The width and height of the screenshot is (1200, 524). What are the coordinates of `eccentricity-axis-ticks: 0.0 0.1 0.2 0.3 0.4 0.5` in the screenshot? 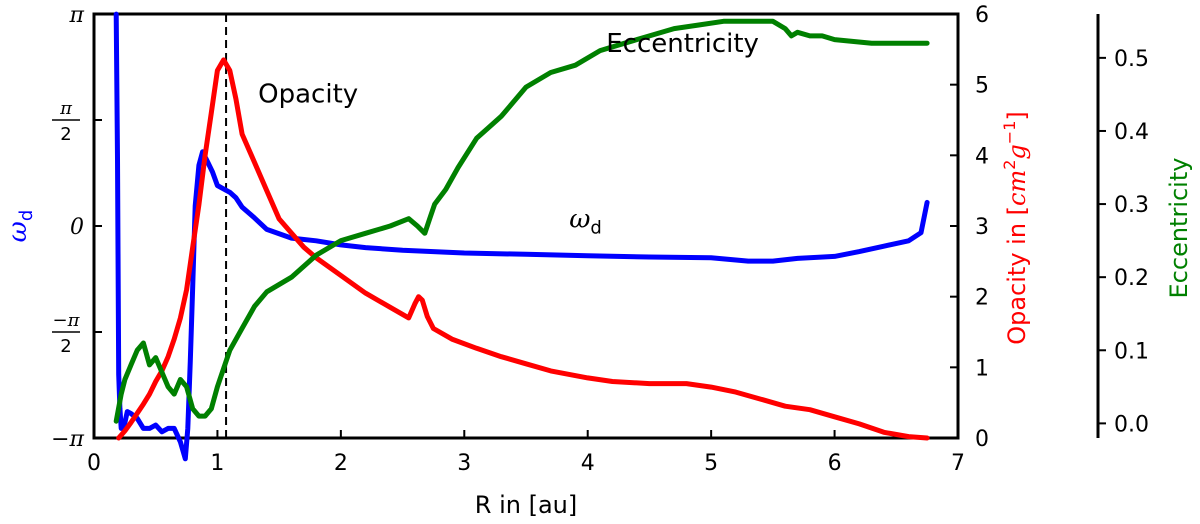 It's located at (1123, 242).